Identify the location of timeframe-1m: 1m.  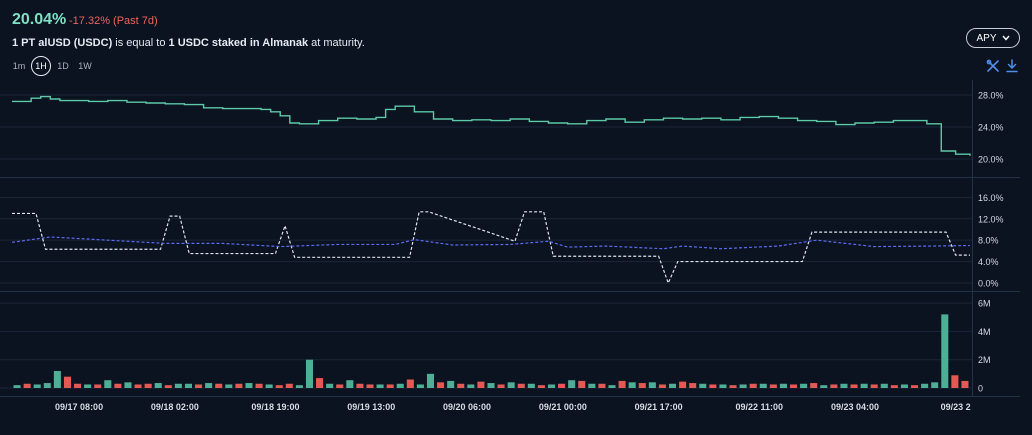
(19, 66).